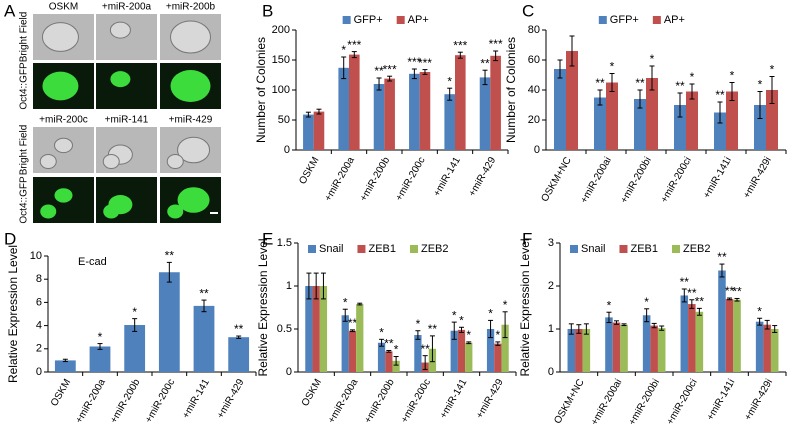  What do you see at coordinates (92, 262) in the screenshot?
I see `legend-label: E-cad` at bounding box center [92, 262].